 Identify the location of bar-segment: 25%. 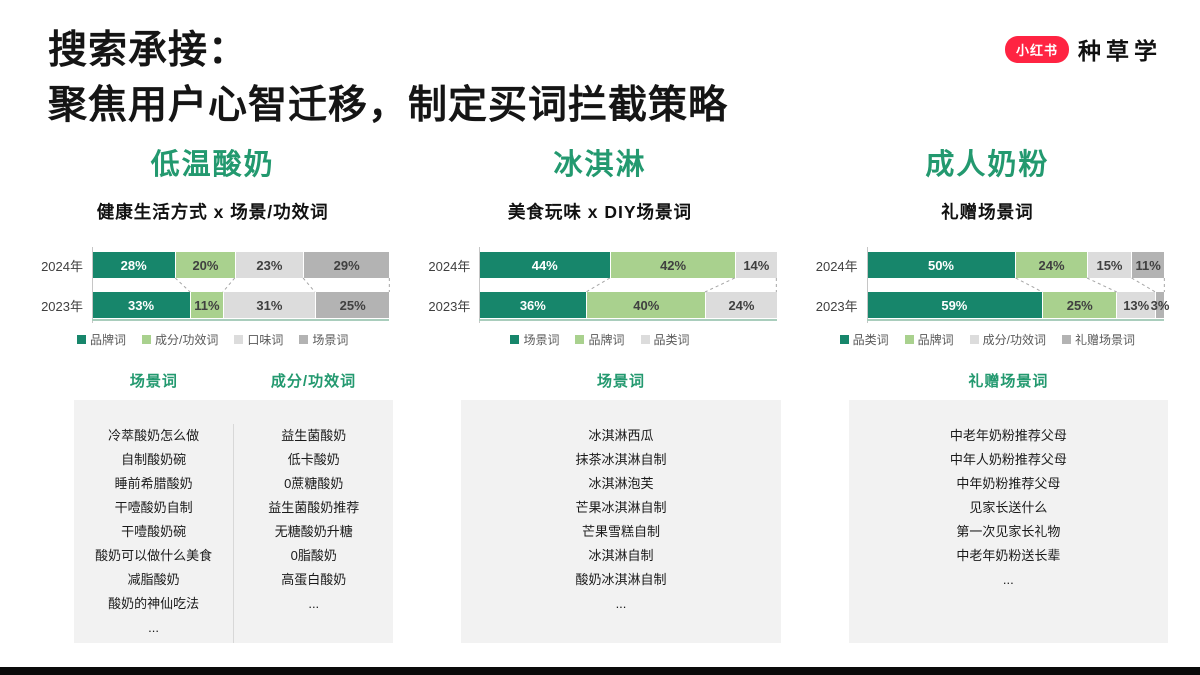
(1079, 305).